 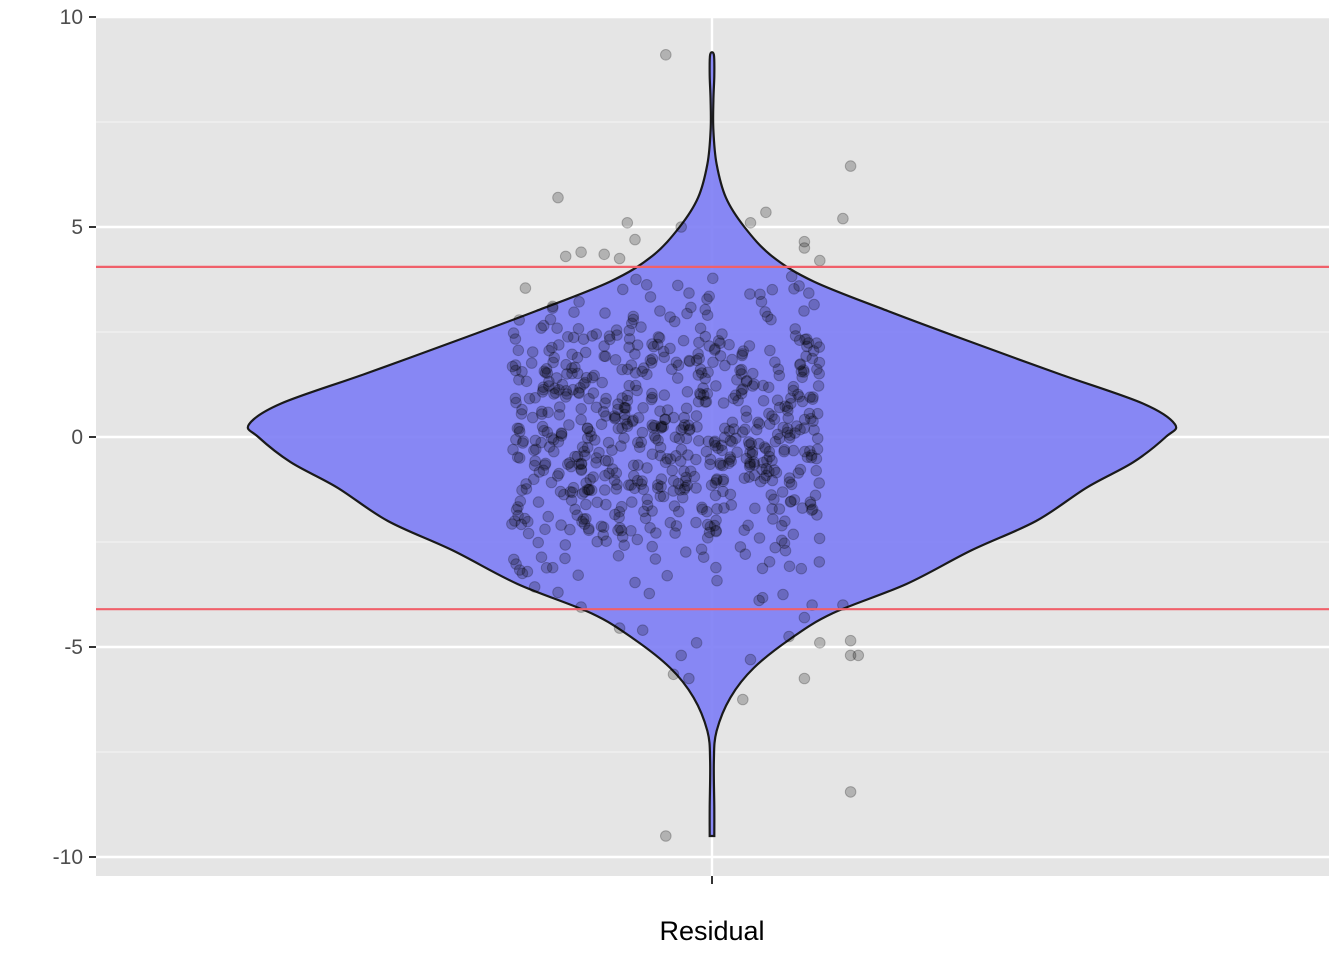 I want to click on x-axis: Residual, so click(x=712, y=911).